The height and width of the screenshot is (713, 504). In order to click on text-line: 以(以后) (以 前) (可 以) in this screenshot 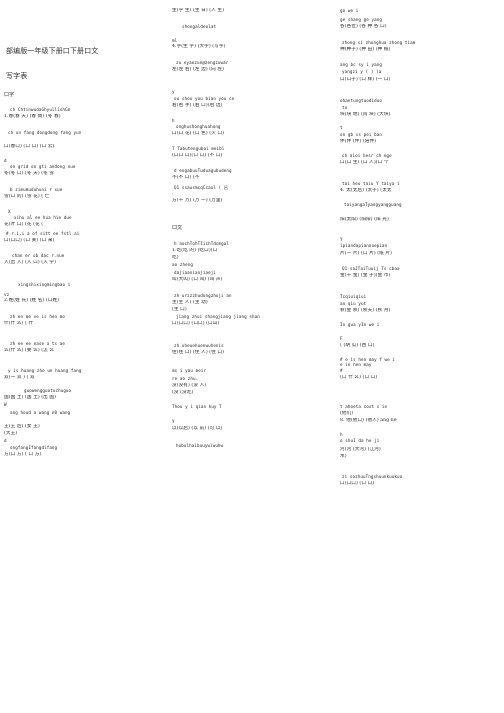, I will do `click(197, 428)`.